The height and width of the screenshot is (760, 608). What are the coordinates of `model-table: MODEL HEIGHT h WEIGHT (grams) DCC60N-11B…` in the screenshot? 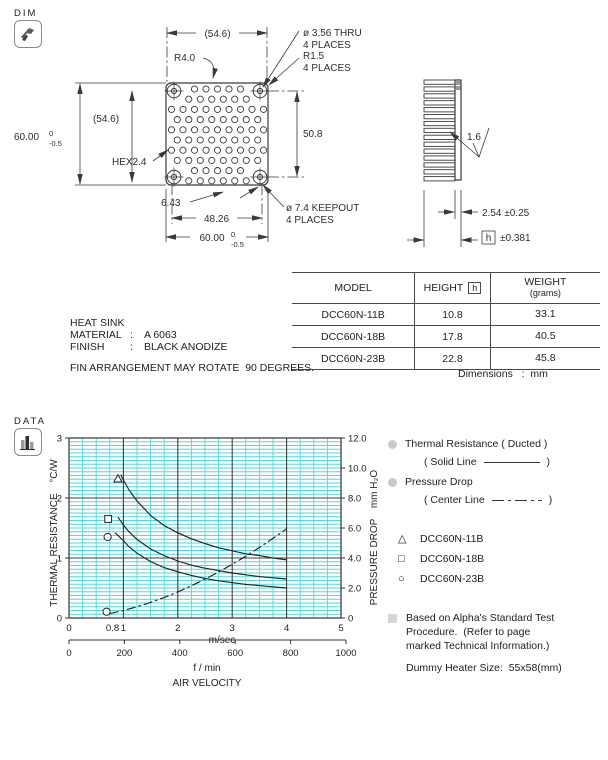 It's located at (446, 321).